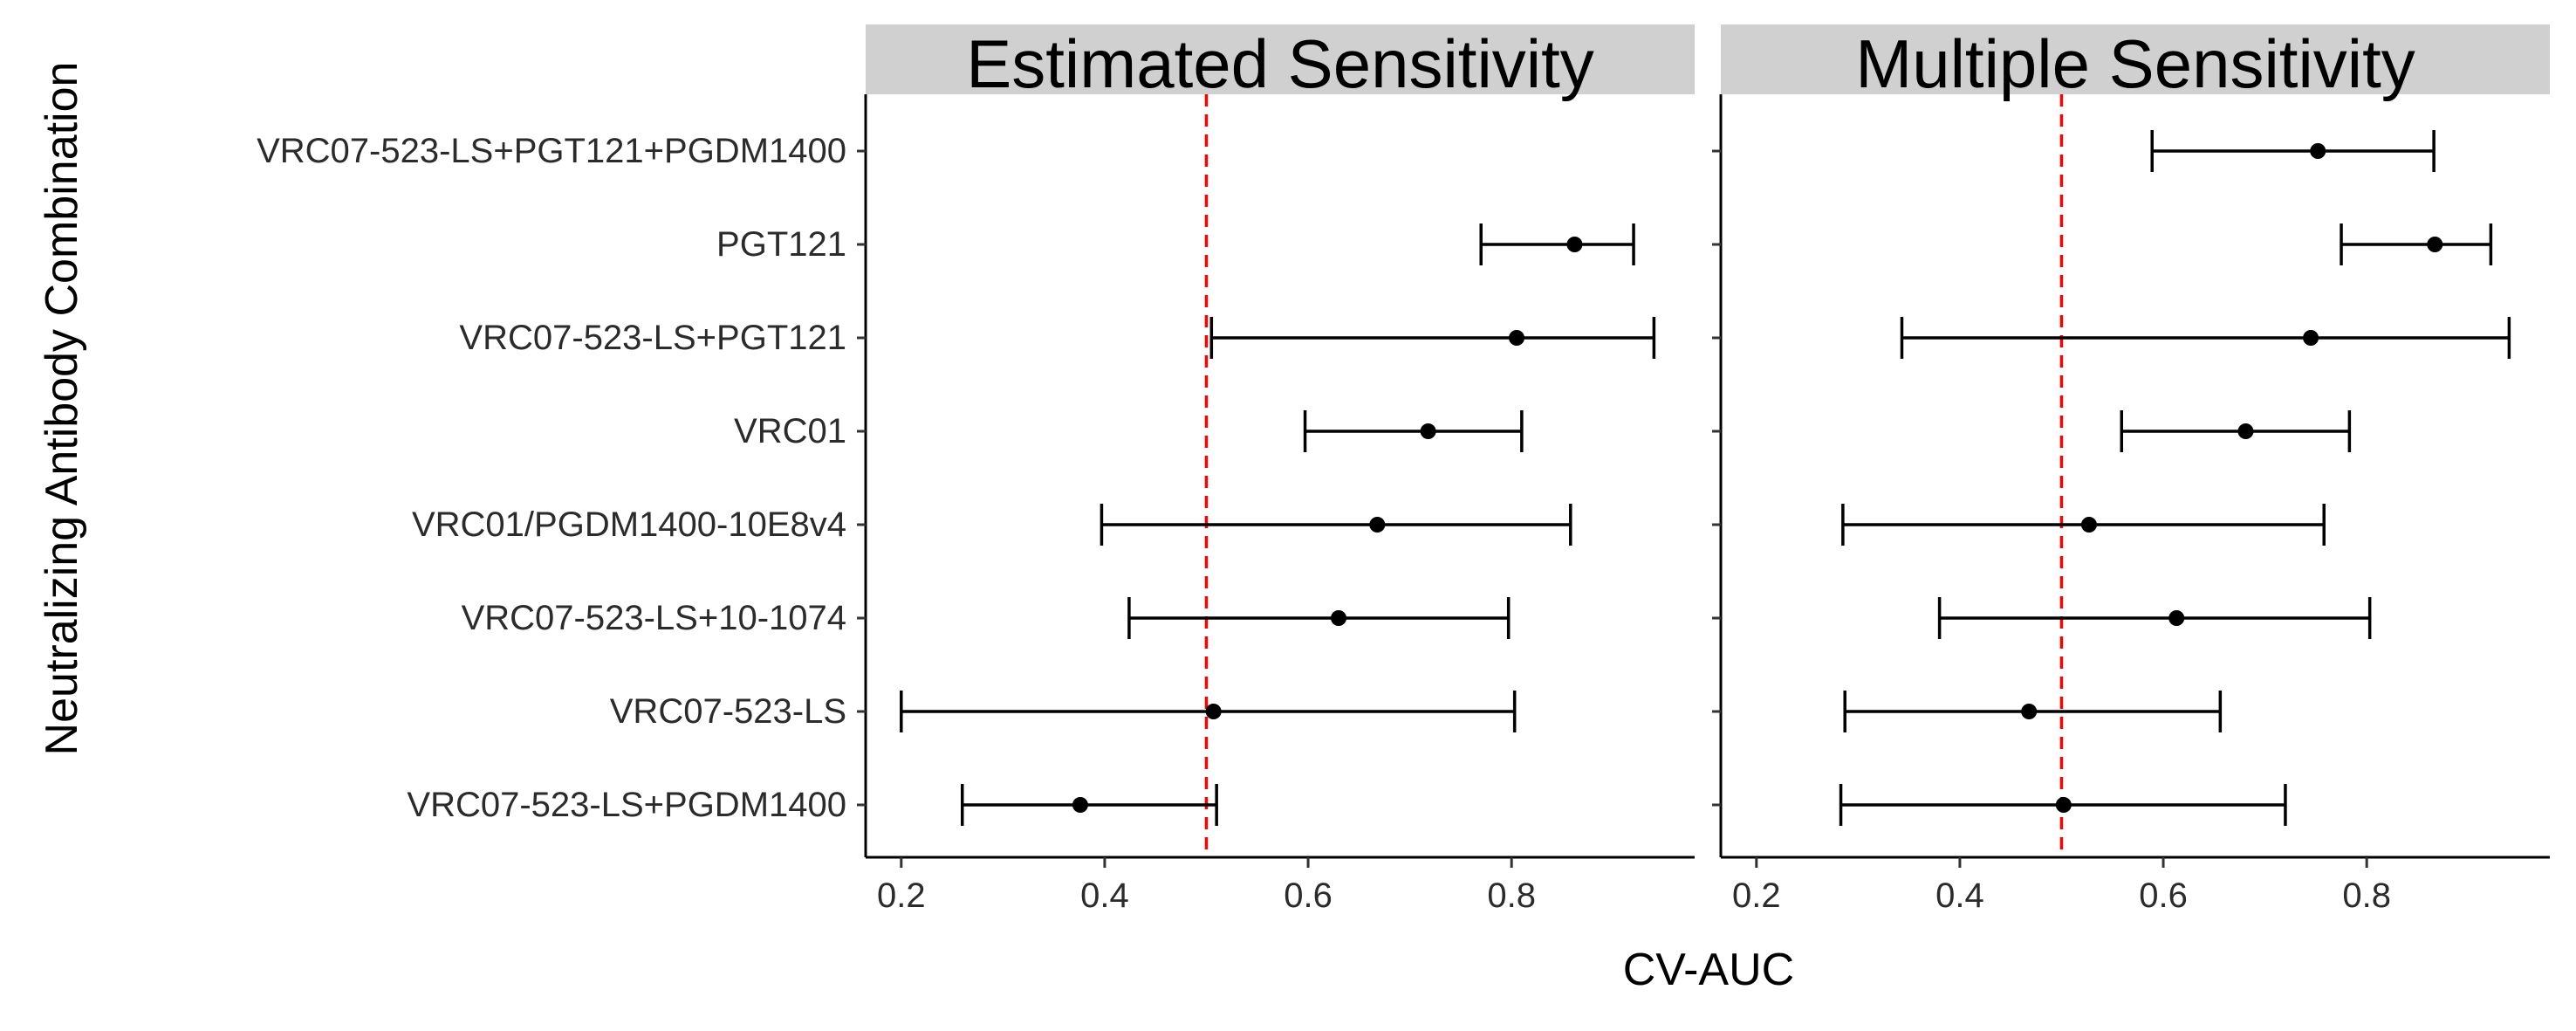  I want to click on y-tick-label: VRC01, so click(790, 431).